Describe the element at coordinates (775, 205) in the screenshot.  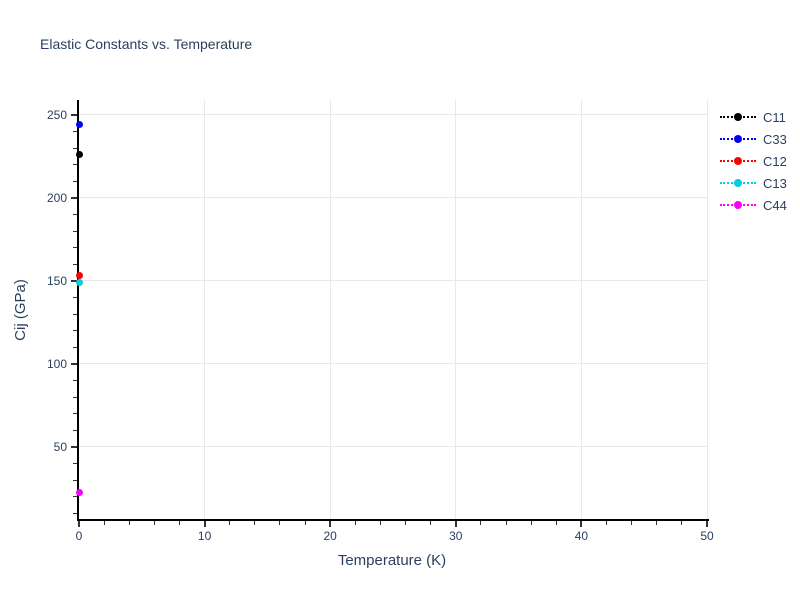
I see `legend-label: C44` at that location.